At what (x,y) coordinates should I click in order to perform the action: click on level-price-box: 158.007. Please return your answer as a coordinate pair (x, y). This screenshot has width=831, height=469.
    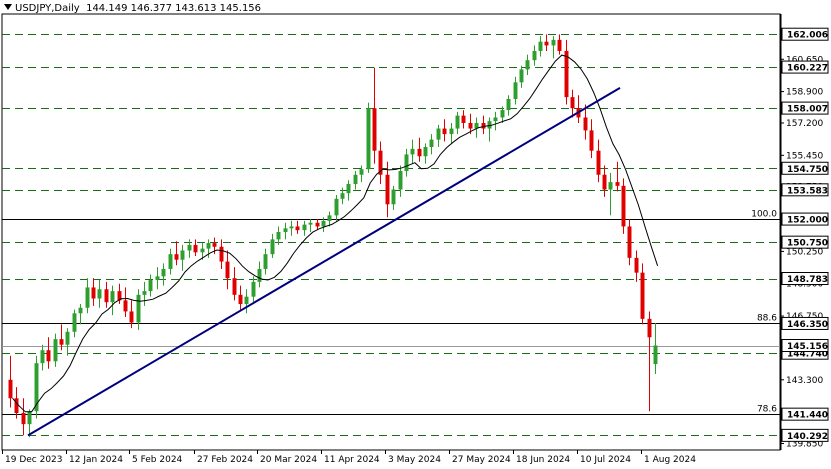
    Looking at the image, I should click on (805, 108).